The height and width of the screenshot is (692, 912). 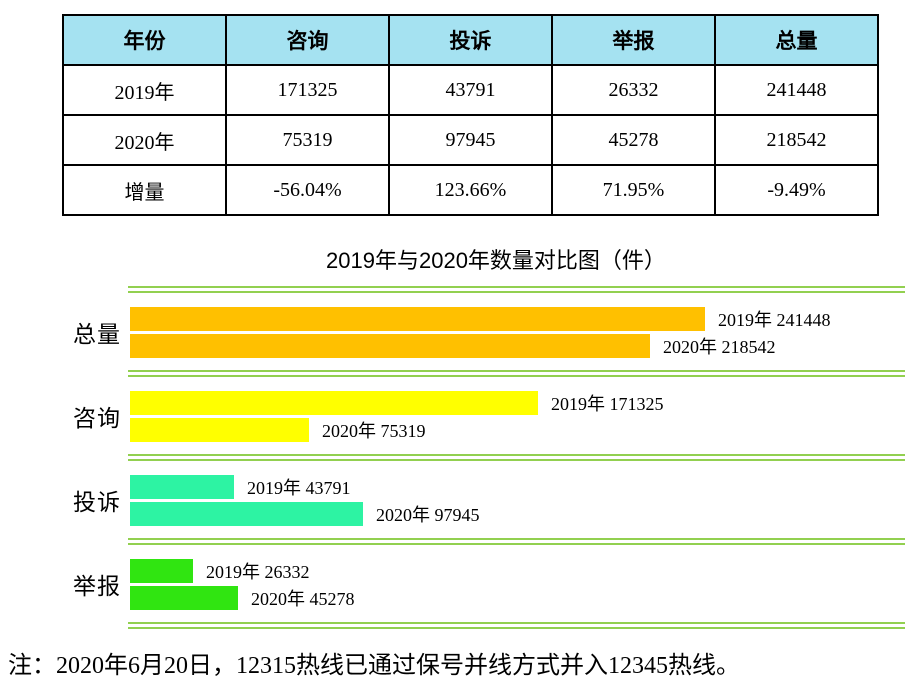 What do you see at coordinates (307, 140) in the screenshot?
I see `table-cell: 75319` at bounding box center [307, 140].